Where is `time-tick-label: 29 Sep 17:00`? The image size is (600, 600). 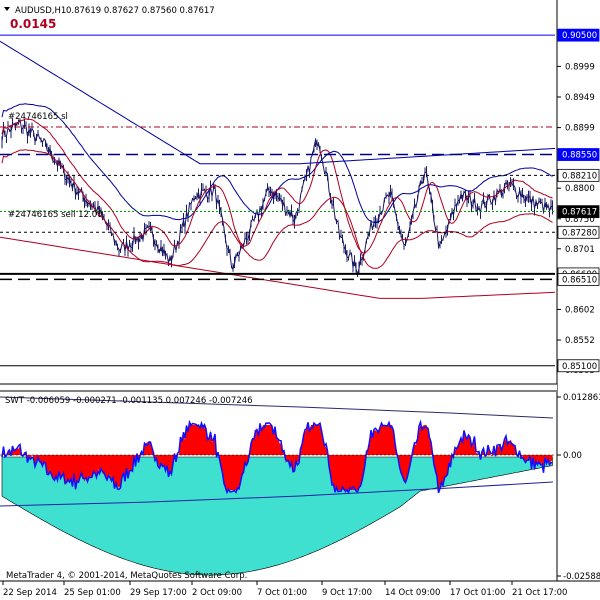 time-tick-label: 29 Sep 17:00 is located at coordinates (158, 593).